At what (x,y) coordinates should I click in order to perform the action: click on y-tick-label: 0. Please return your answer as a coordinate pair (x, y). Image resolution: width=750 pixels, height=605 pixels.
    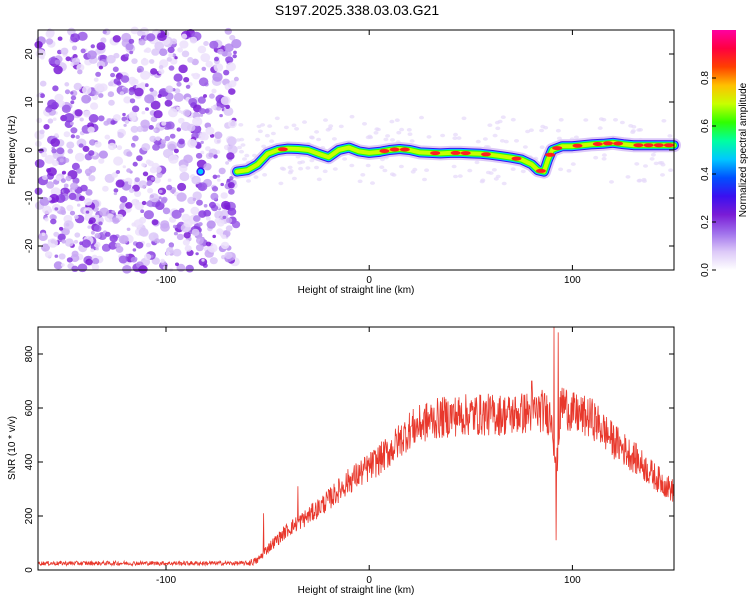
    Looking at the image, I should click on (29, 150).